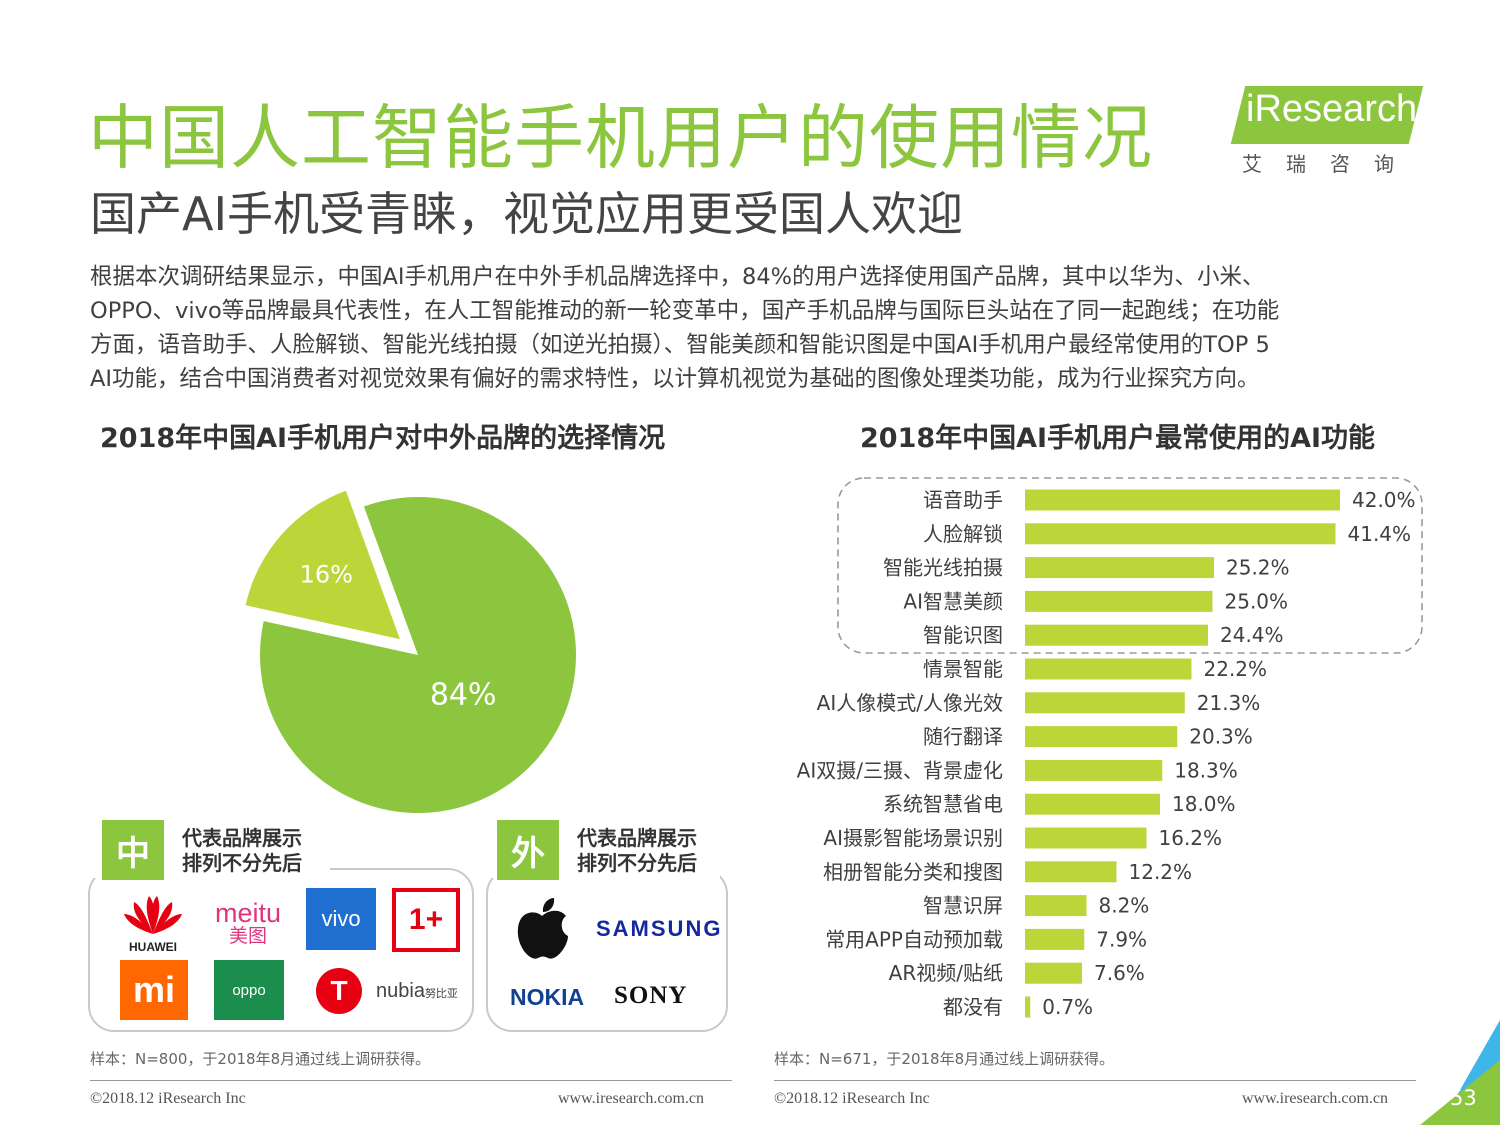 The width and height of the screenshot is (1500, 1125). What do you see at coordinates (1206, 770) in the screenshot?
I see `bar-value-label: 18.3%` at bounding box center [1206, 770].